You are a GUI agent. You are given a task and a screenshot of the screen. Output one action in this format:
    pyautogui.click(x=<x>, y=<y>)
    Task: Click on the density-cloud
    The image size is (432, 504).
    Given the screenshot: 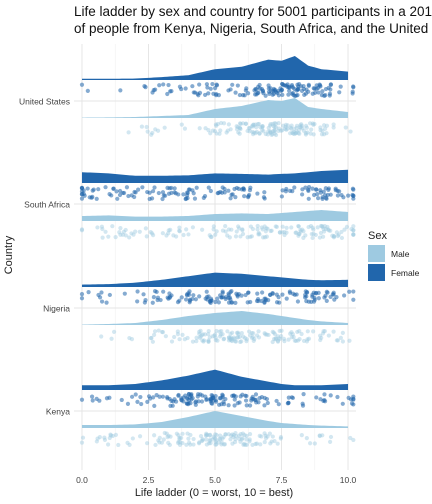 What is the action you would take?
    pyautogui.click(x=215, y=215)
    